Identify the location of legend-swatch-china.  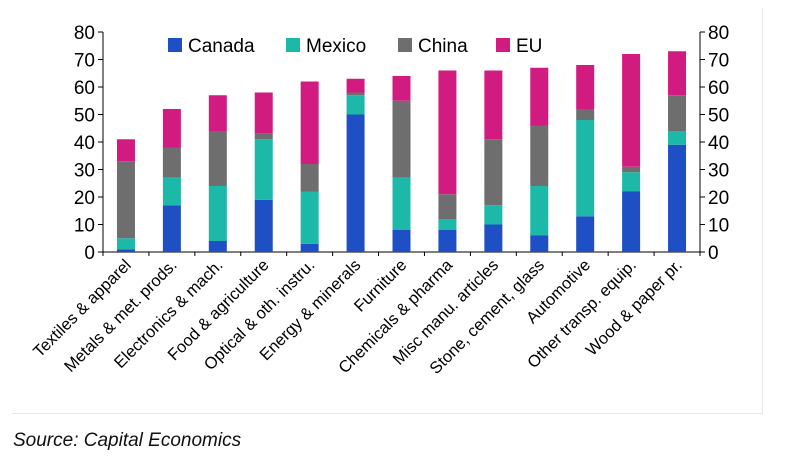
(405, 45).